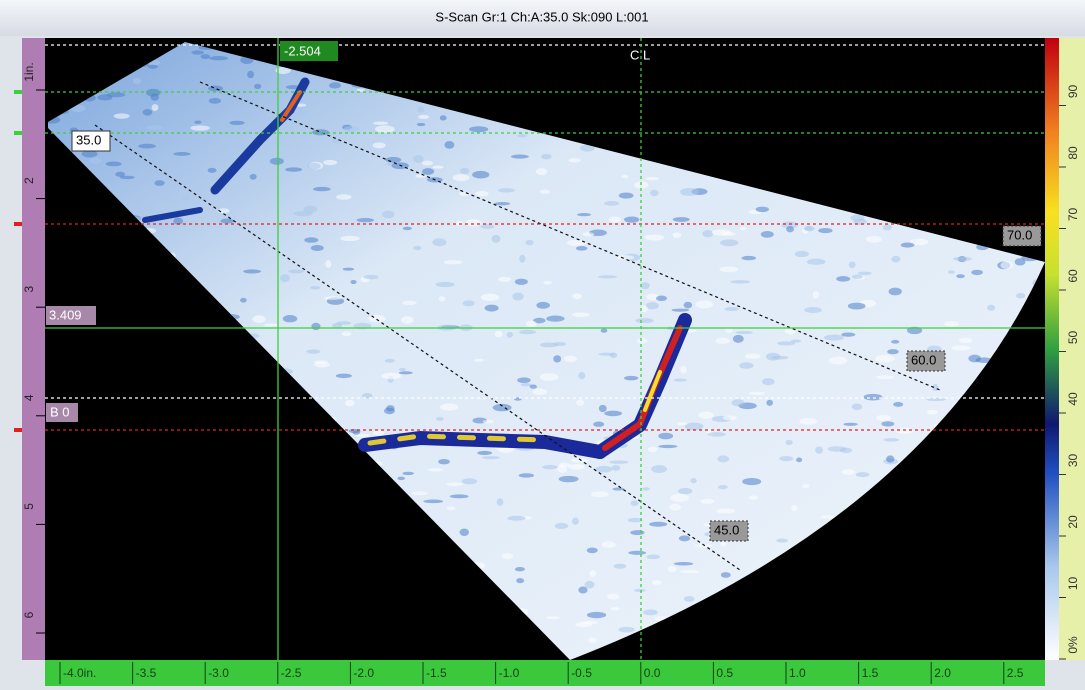 This screenshot has width=1085, height=690. What do you see at coordinates (302, 50) in the screenshot?
I see `index-cursor-label: -2.504` at bounding box center [302, 50].